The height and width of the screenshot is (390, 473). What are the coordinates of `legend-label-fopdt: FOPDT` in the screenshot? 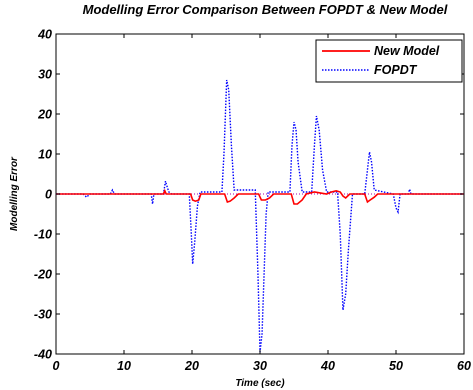 It's located at (396, 70).